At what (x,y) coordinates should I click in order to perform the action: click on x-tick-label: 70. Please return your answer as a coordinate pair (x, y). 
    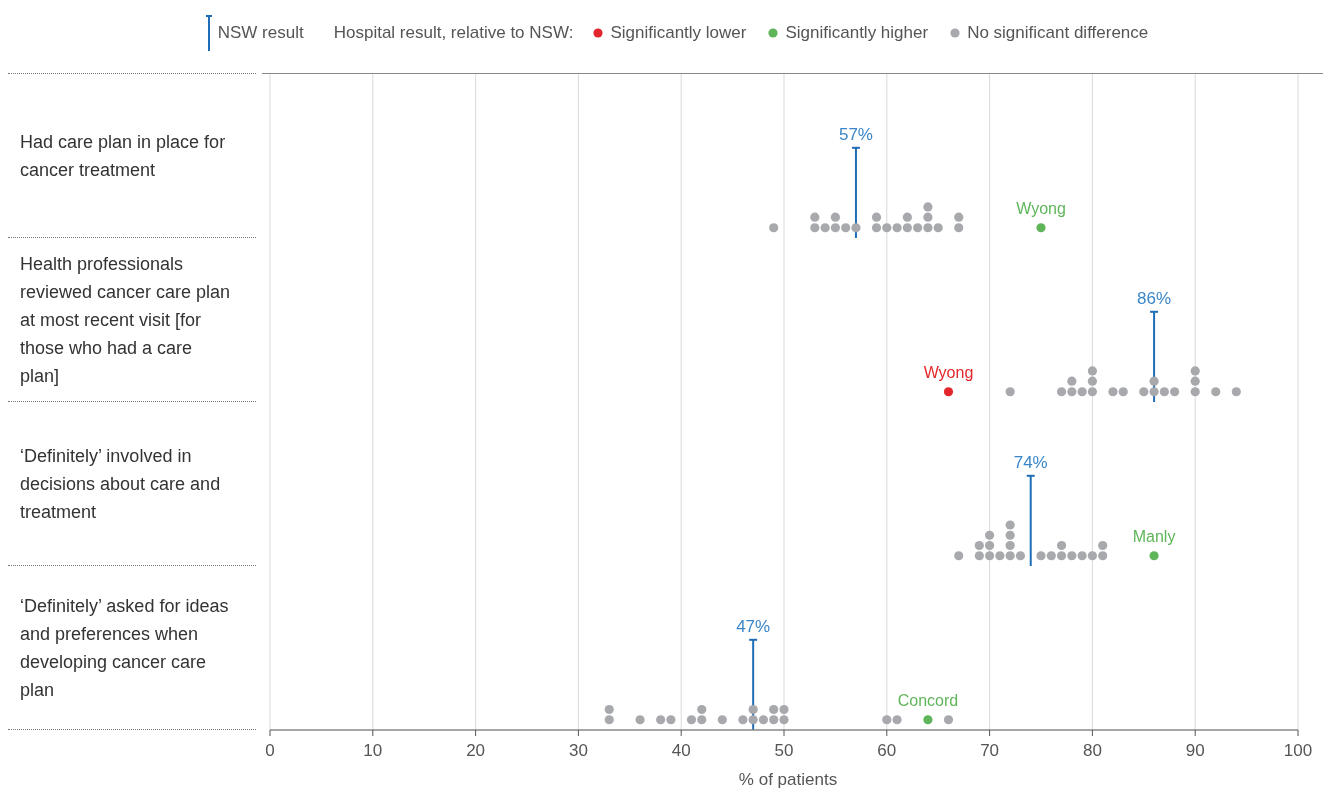
    Looking at the image, I should click on (990, 751).